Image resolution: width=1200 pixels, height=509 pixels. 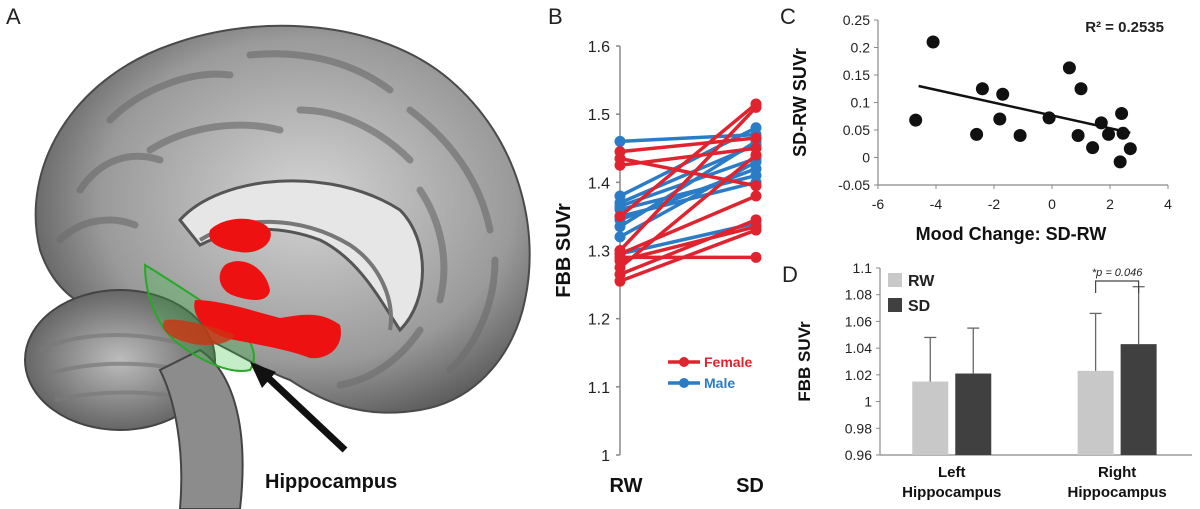 What do you see at coordinates (921, 281) in the screenshot?
I see `legend-label: RW` at bounding box center [921, 281].